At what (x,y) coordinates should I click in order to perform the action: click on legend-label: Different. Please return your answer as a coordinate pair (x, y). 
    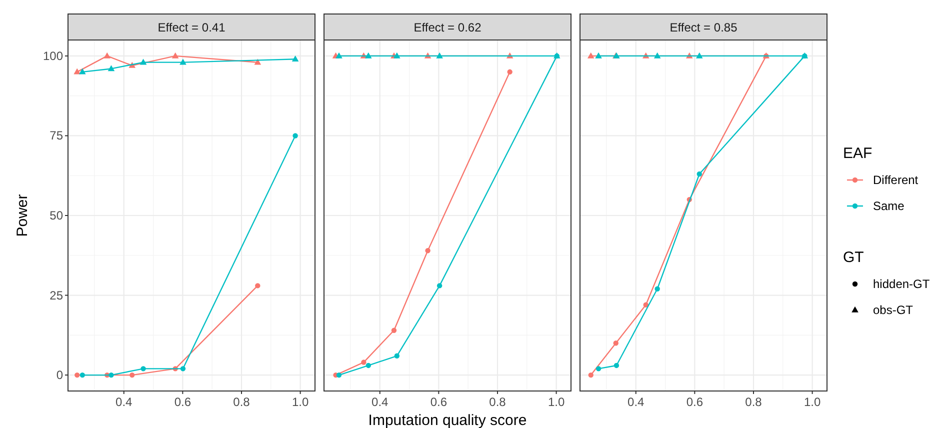
    Looking at the image, I should click on (896, 180).